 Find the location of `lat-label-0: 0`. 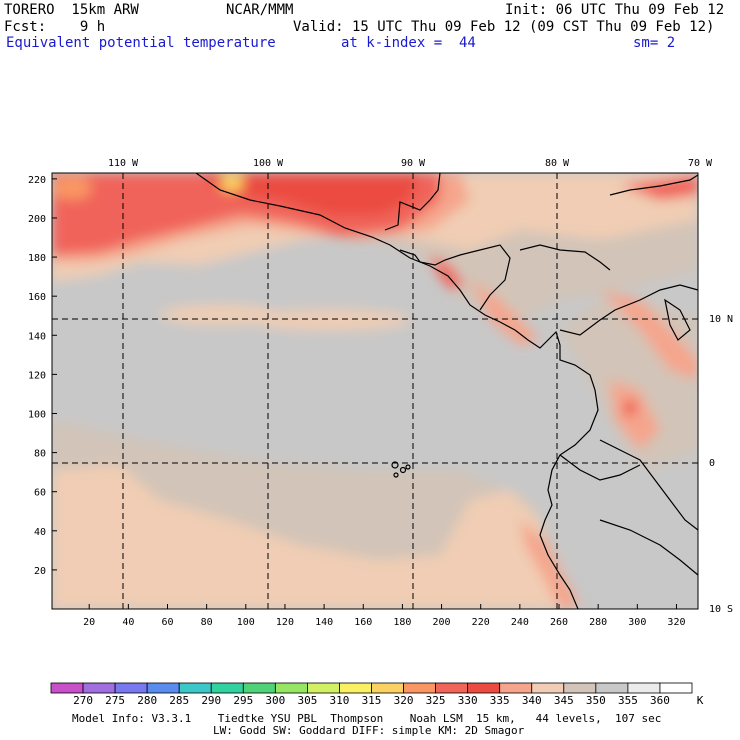

lat-label-0: 0 is located at coordinates (712, 463).